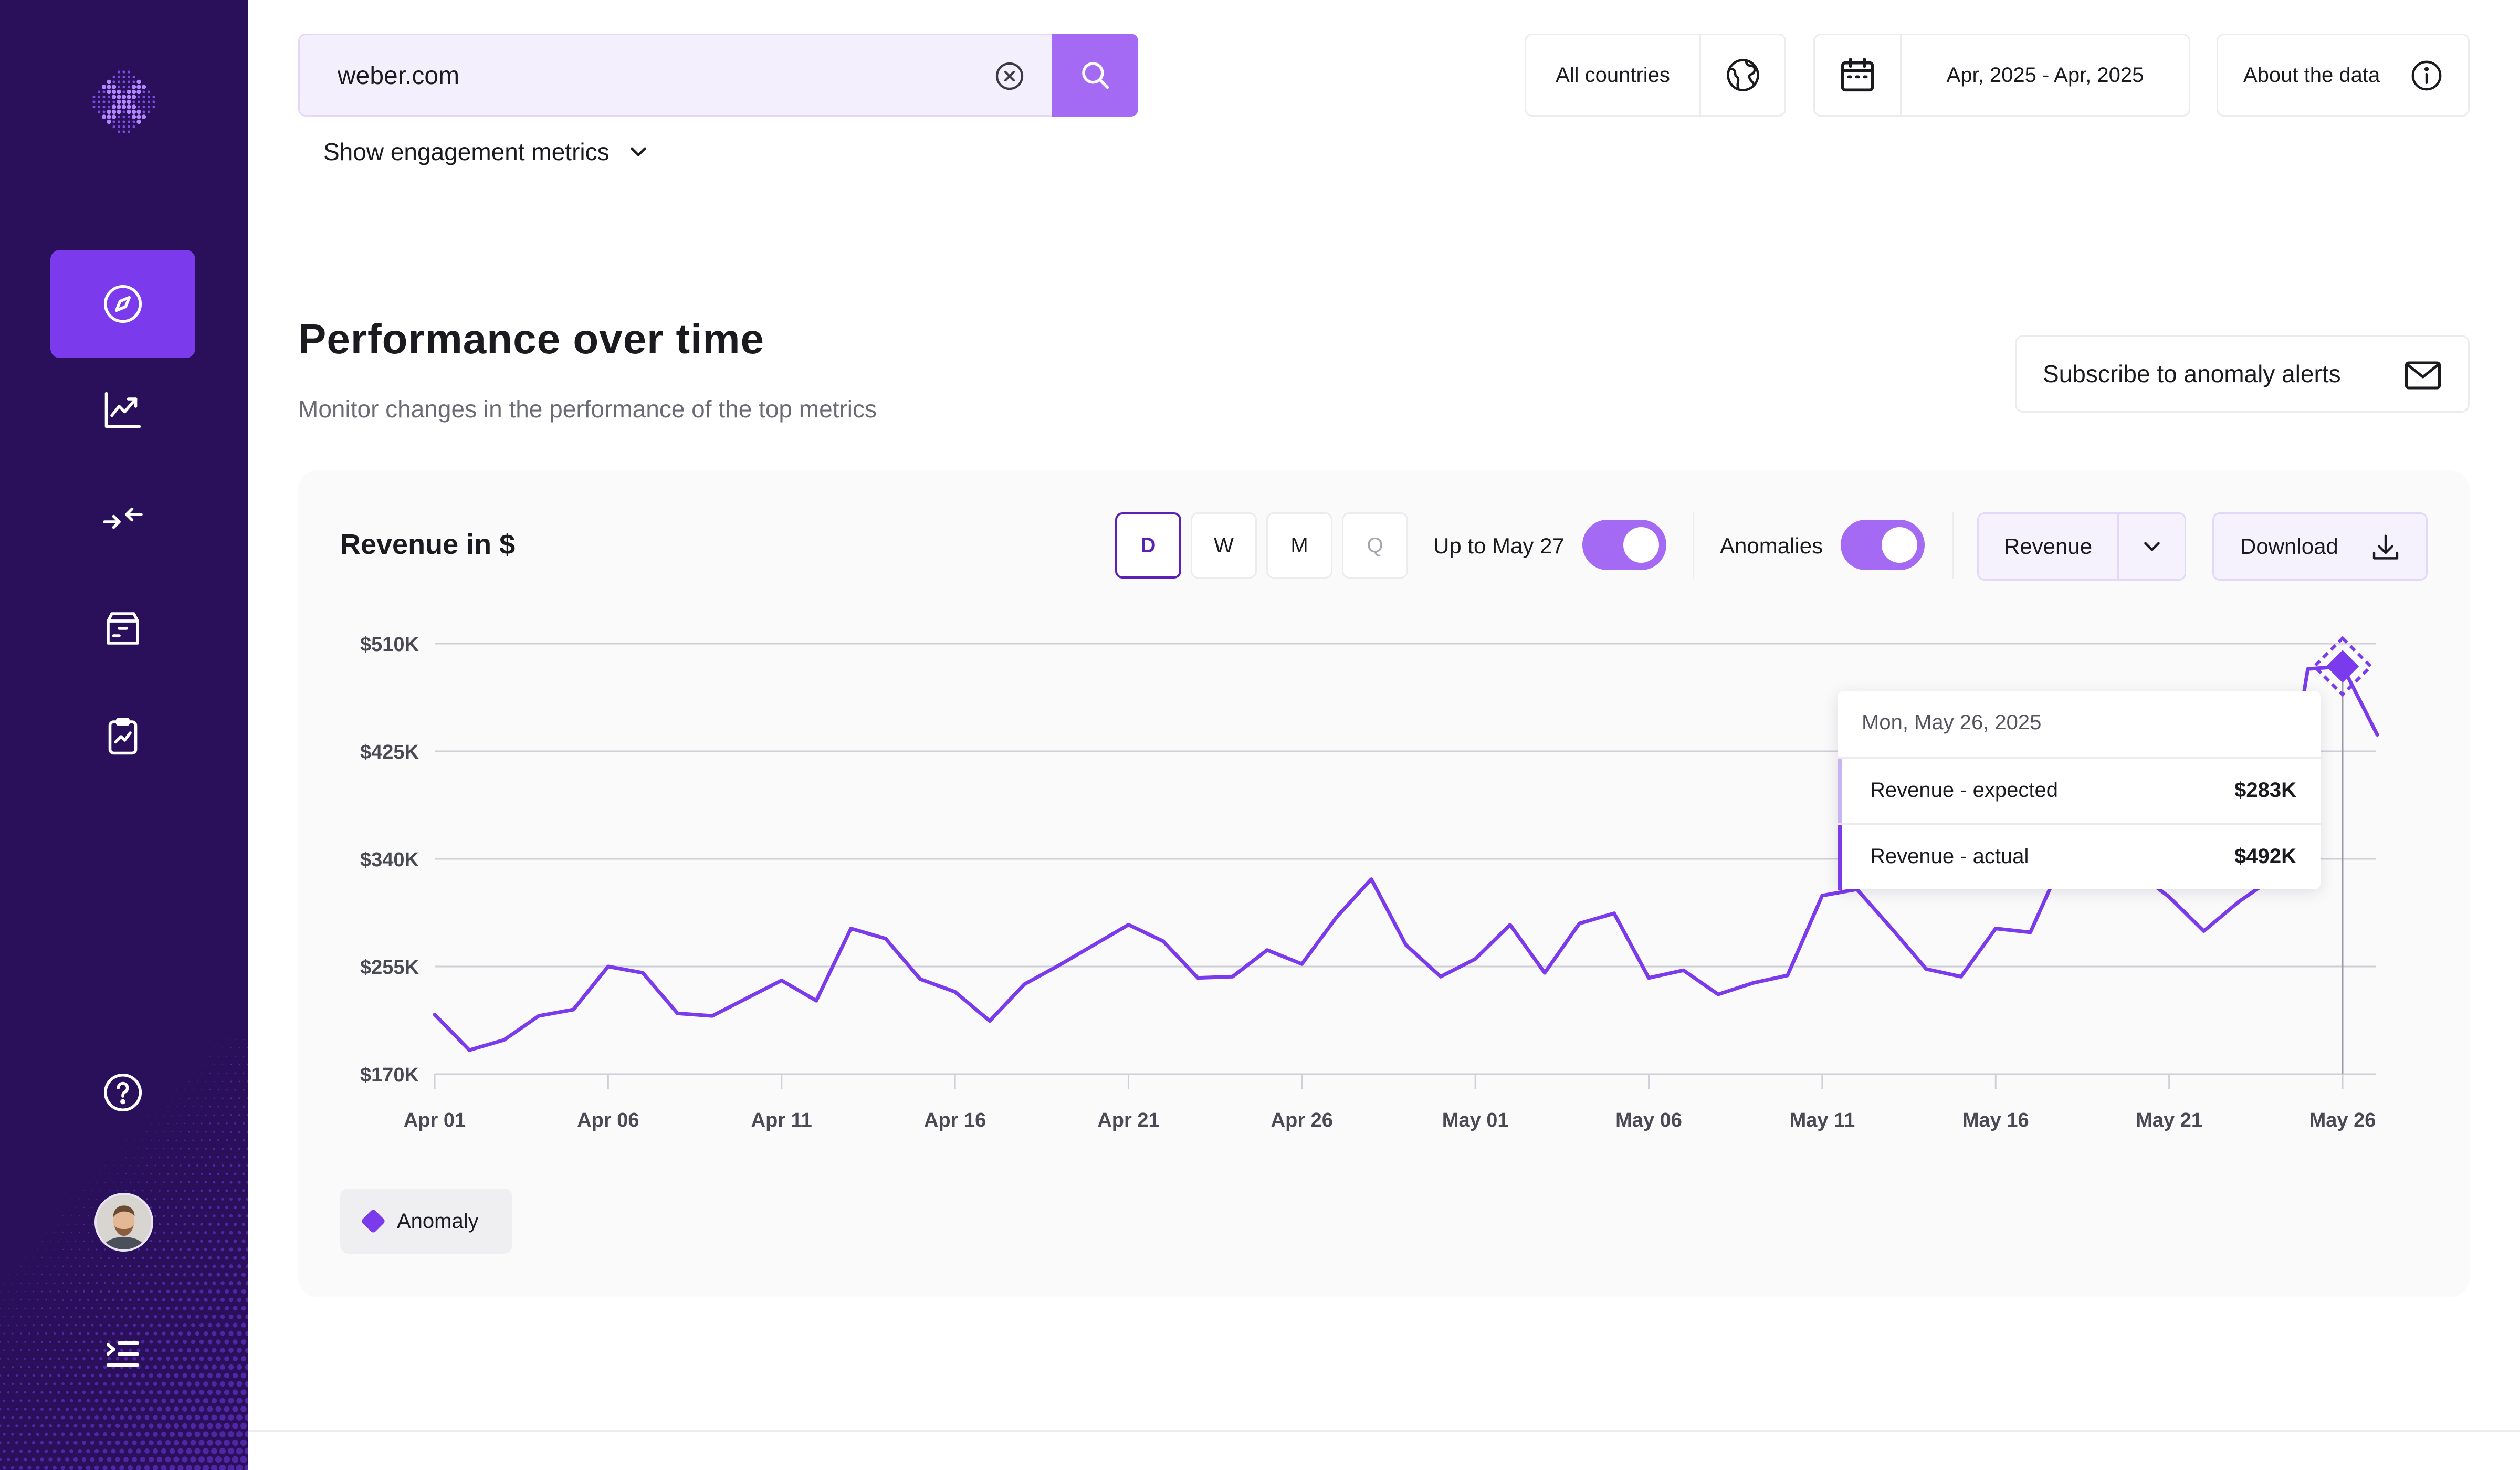 Image resolution: width=2520 pixels, height=1470 pixels. What do you see at coordinates (435, 1120) in the screenshot?
I see `x-tick-label: Apr 01` at bounding box center [435, 1120].